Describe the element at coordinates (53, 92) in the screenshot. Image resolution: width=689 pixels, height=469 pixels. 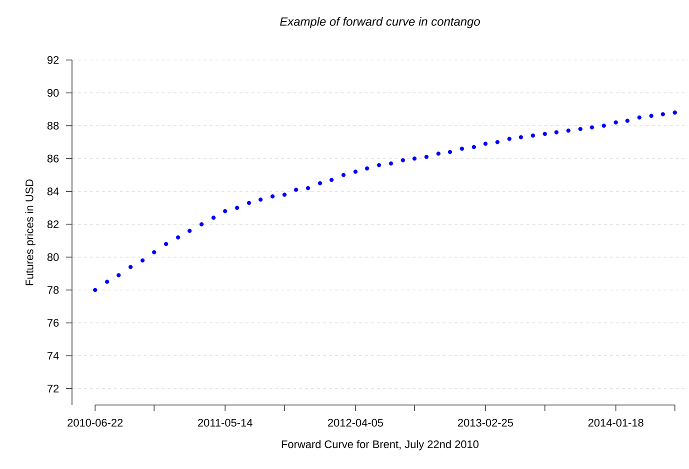
I see `y-tick-label: 90` at that location.